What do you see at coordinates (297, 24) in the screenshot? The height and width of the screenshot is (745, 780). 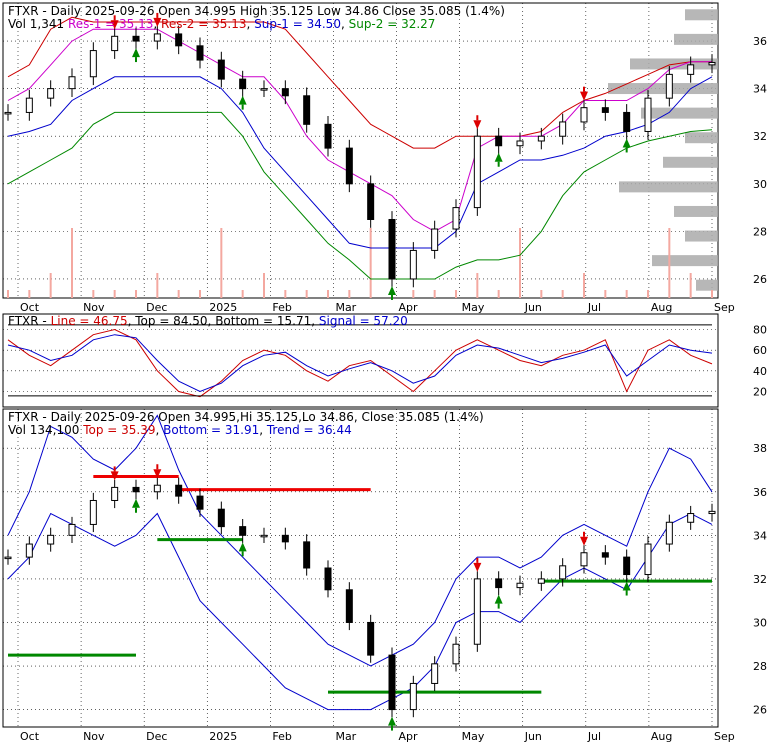 I see `sup1-legend: Sup-1 = 34.50` at bounding box center [297, 24].